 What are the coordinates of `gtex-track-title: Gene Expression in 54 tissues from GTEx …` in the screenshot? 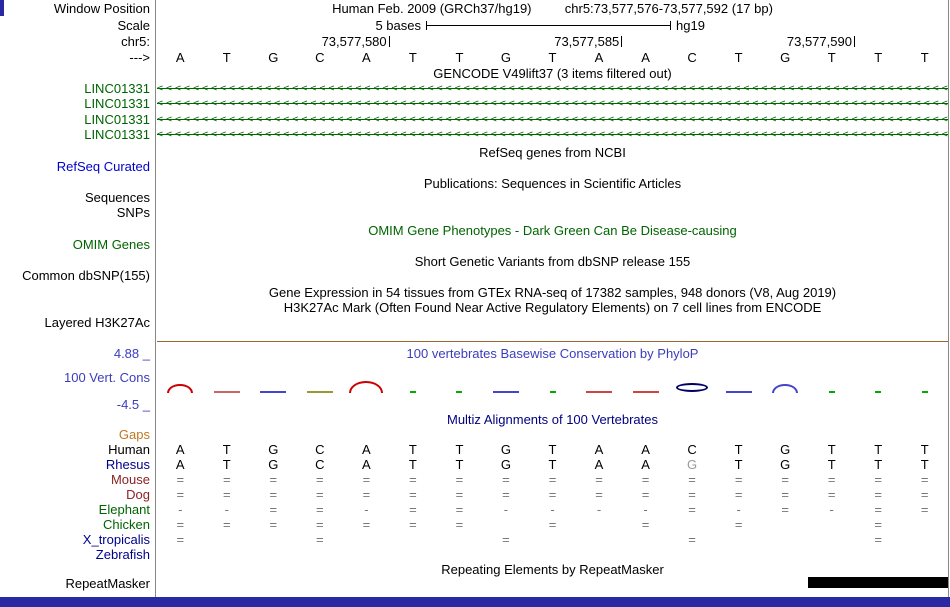 It's located at (552, 292).